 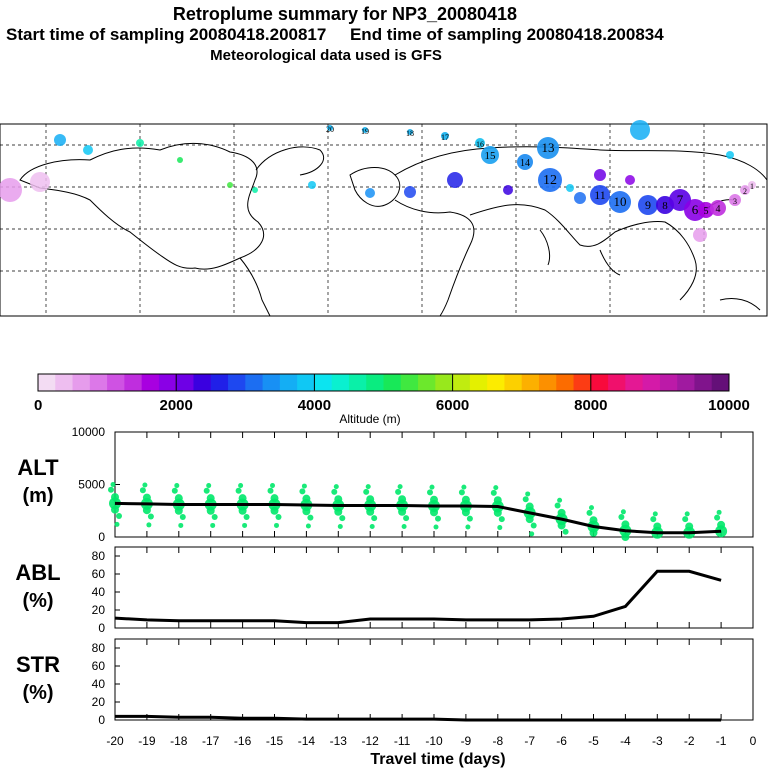 I want to click on xtick-label-4: -16, so click(x=243, y=741).